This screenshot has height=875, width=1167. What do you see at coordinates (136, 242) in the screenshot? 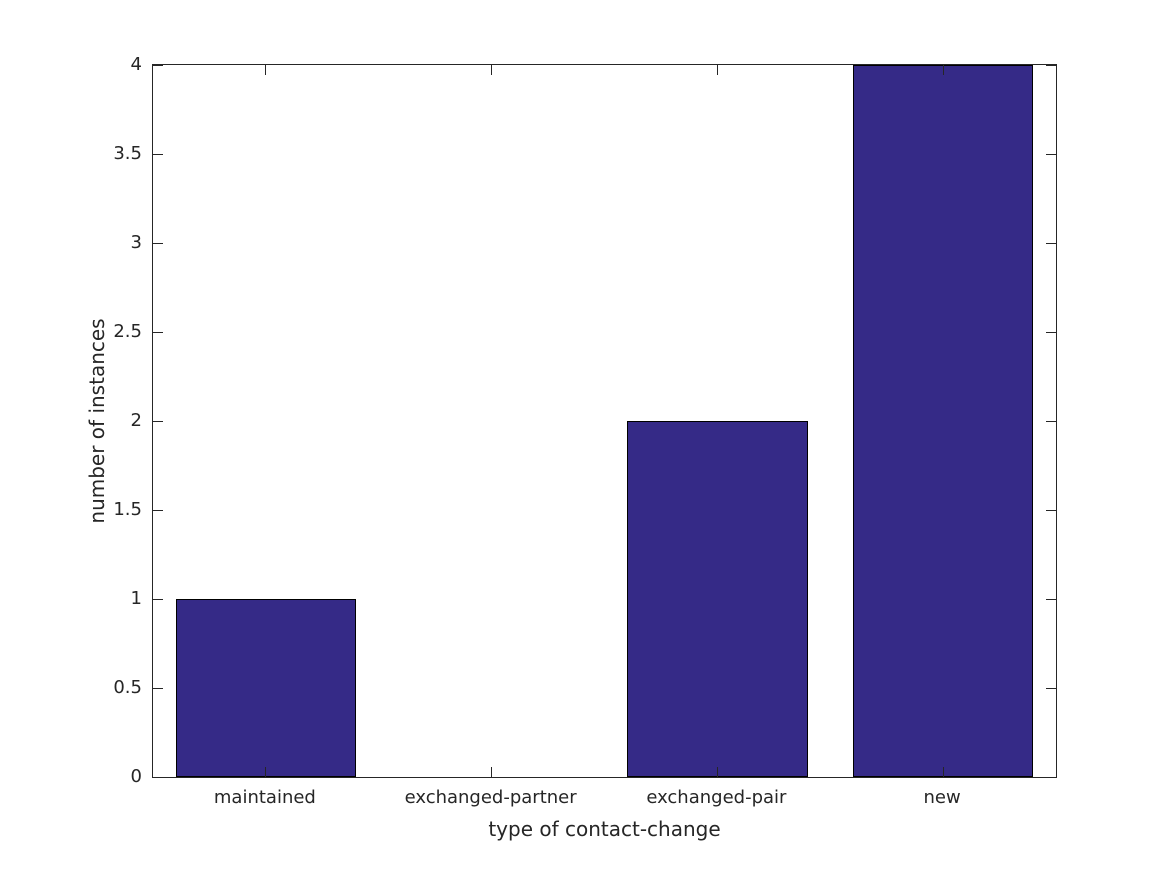
I see `y-tick-label: 3` at bounding box center [136, 242].